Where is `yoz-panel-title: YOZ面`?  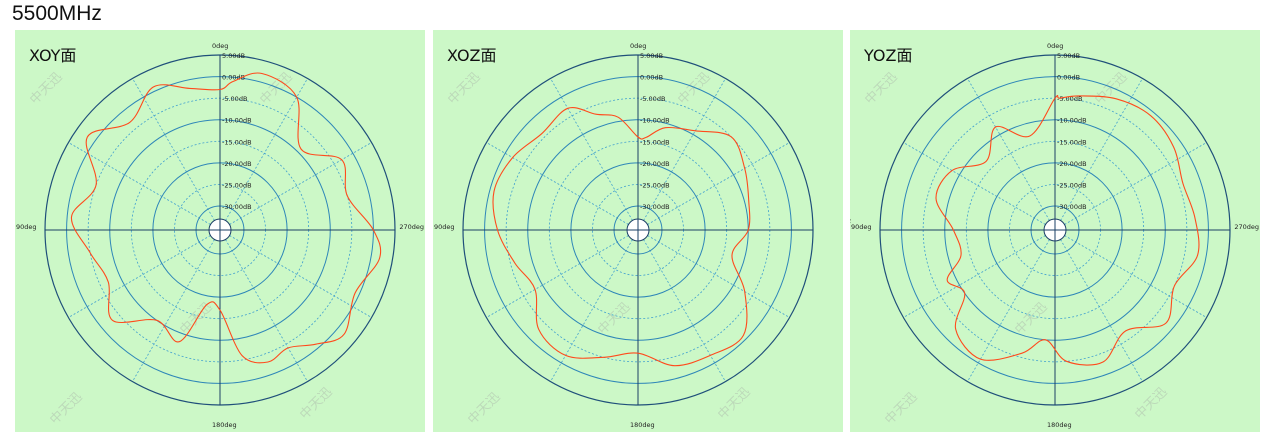
yoz-panel-title: YOZ面 is located at coordinates (888, 55).